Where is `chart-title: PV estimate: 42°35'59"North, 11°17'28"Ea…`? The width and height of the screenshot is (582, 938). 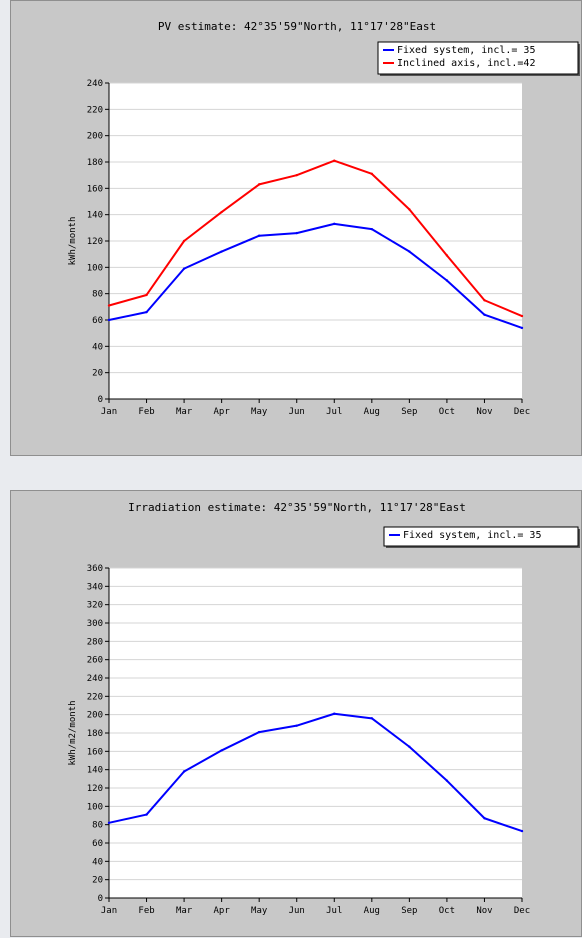
chart-title: PV estimate: 42°35'59"North, 11°17'28"Ea… is located at coordinates (297, 26).